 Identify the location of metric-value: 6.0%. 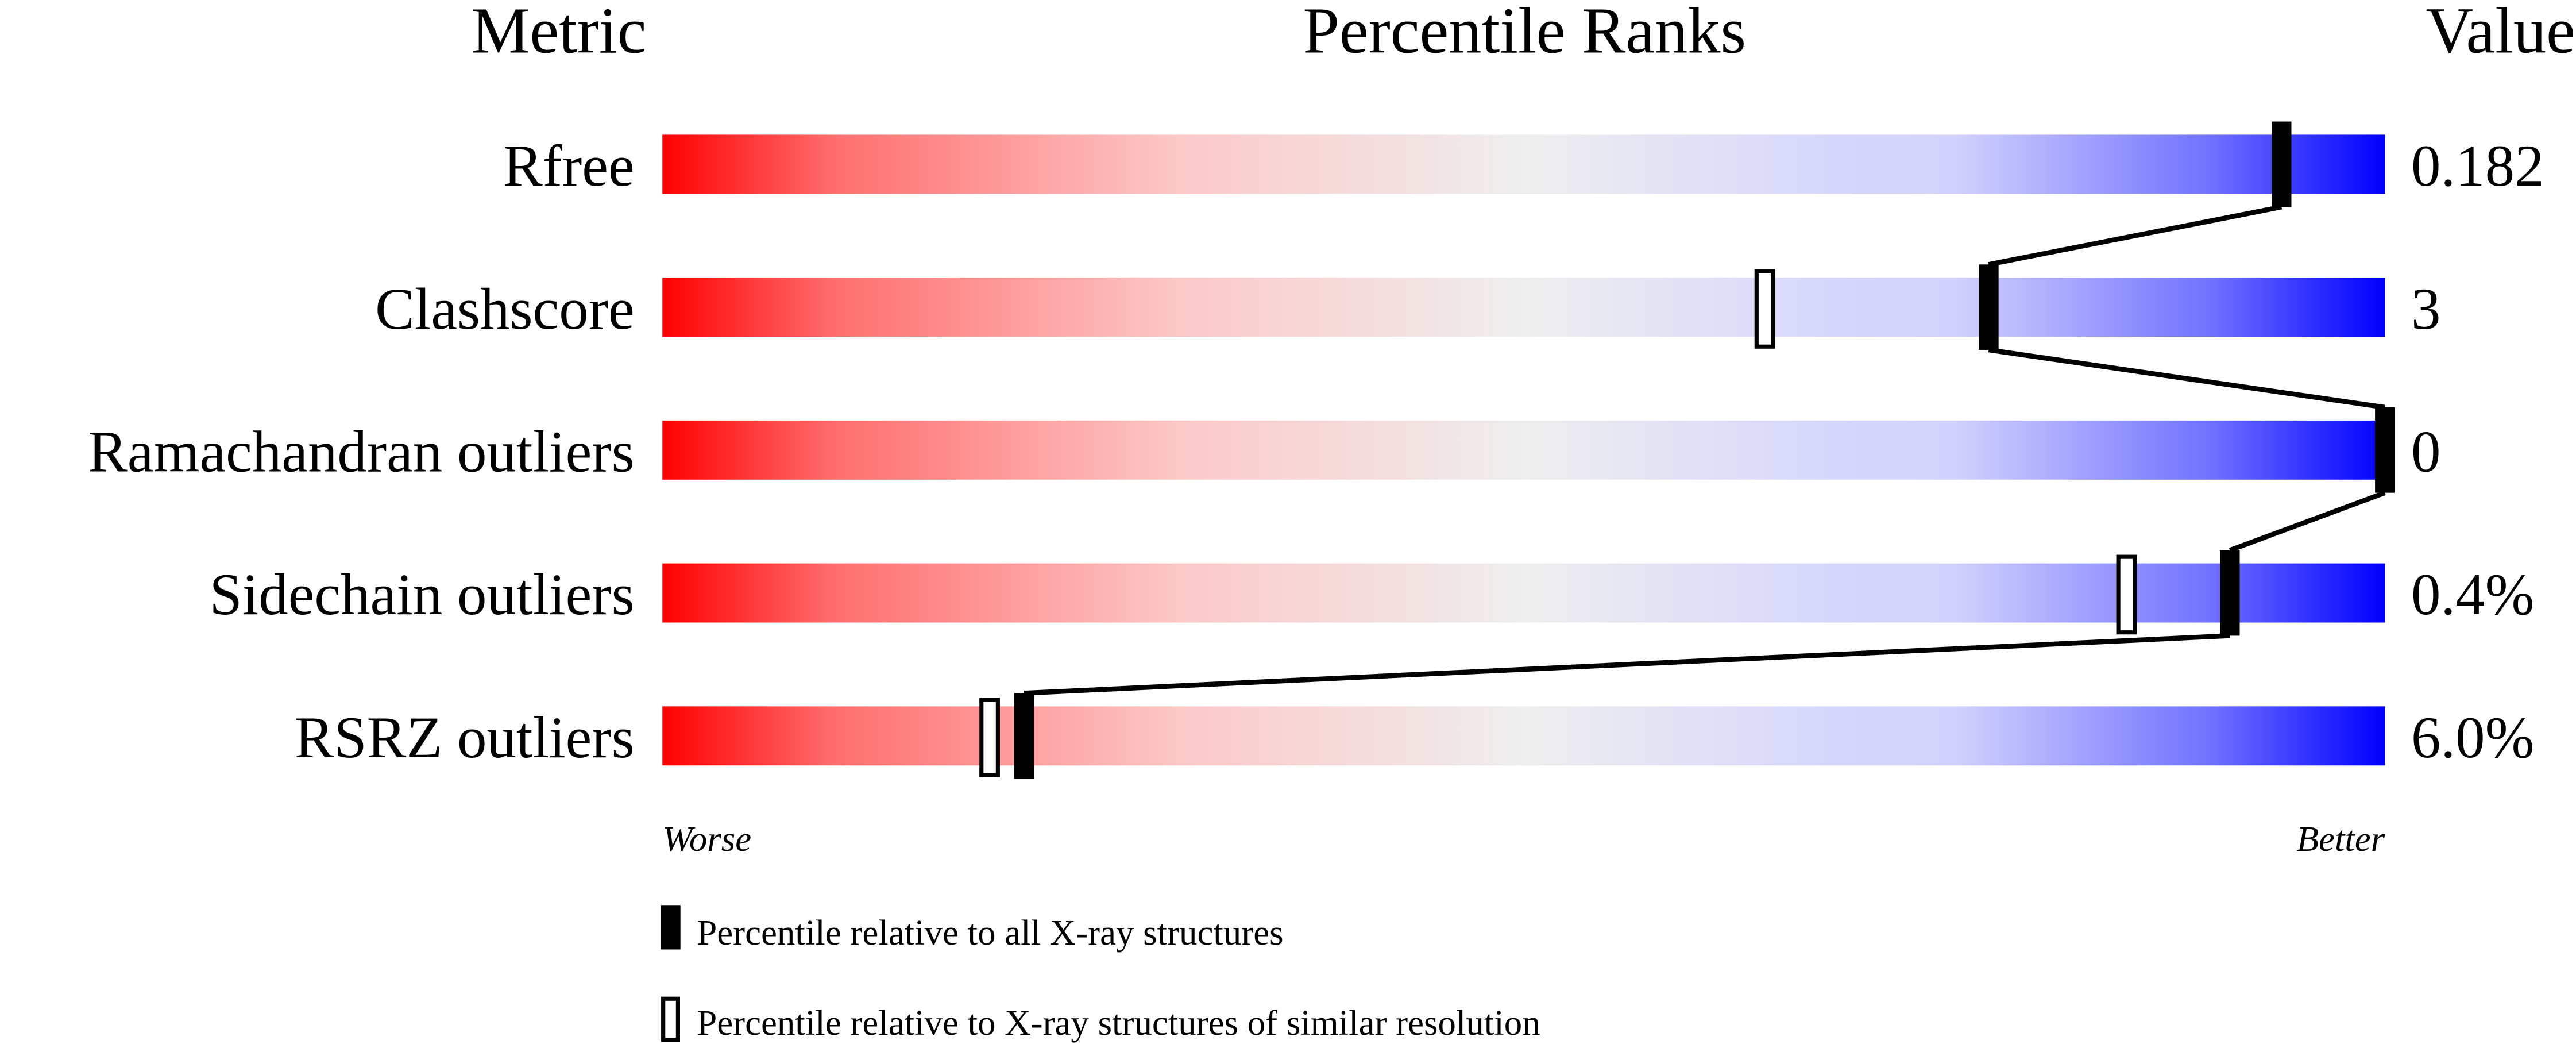
(2472, 738).